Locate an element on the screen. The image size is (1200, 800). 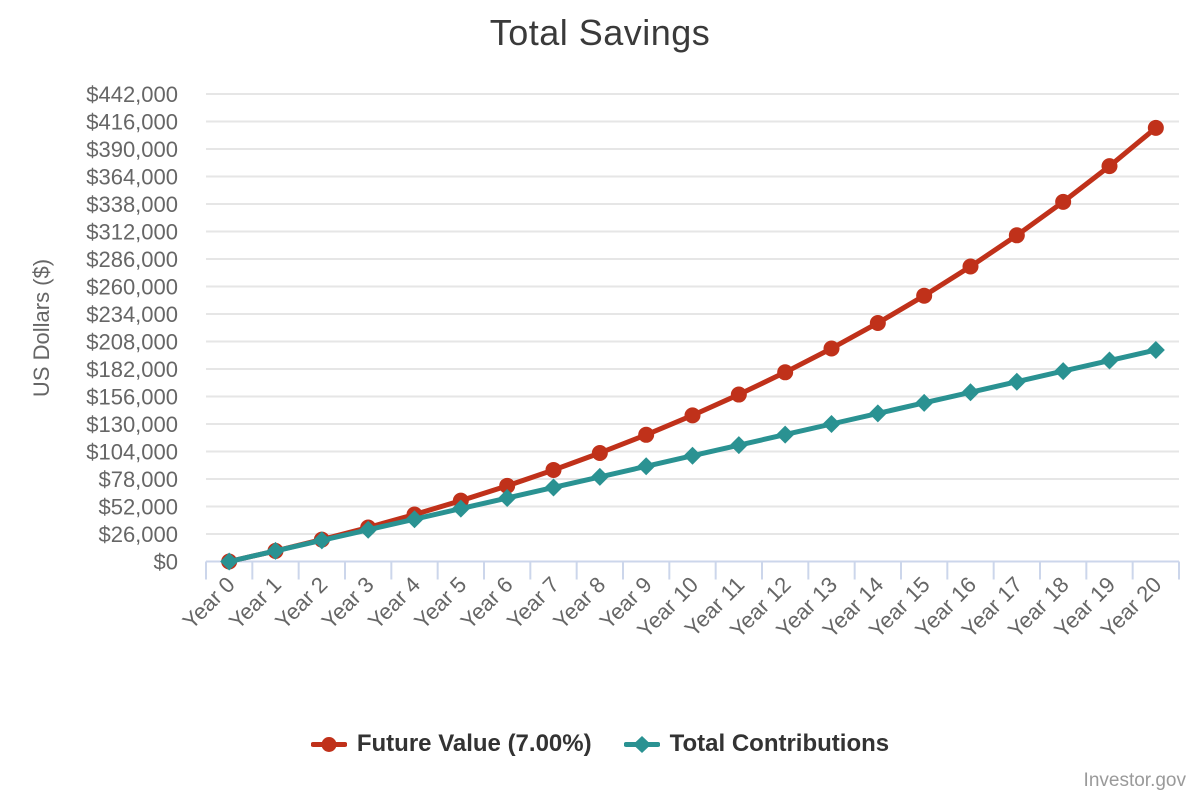
legend-label-future-value: Future Value (7.00%) is located at coordinates (474, 743).